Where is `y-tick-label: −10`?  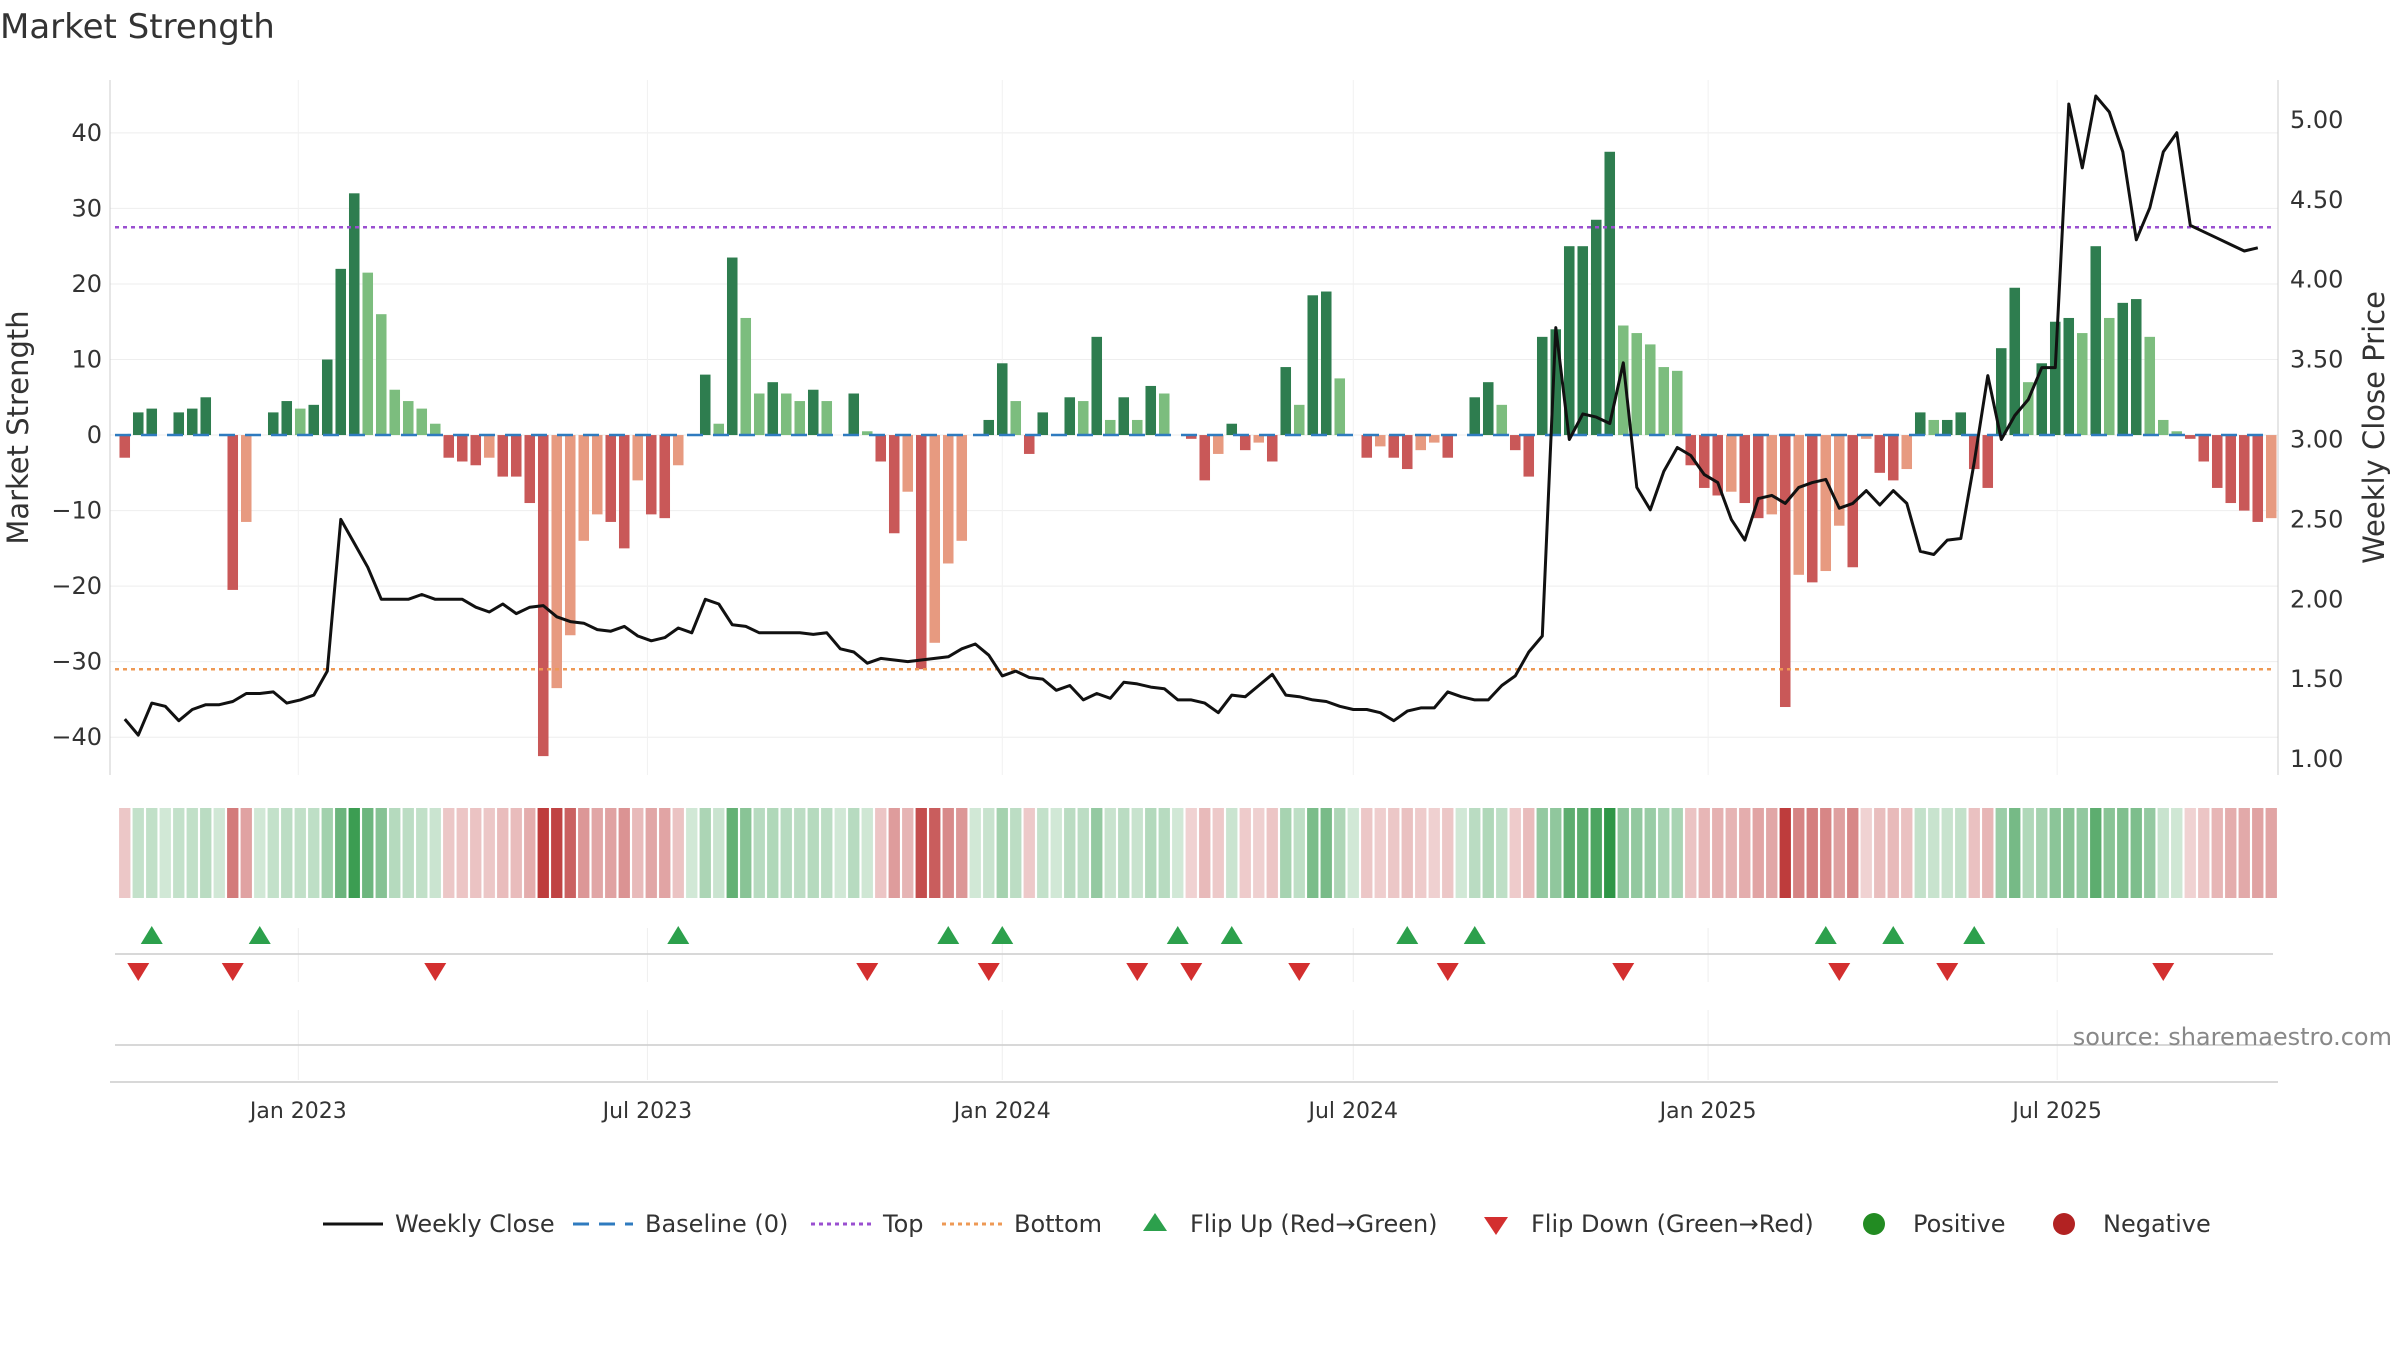 y-tick-label: −10 is located at coordinates (76, 511).